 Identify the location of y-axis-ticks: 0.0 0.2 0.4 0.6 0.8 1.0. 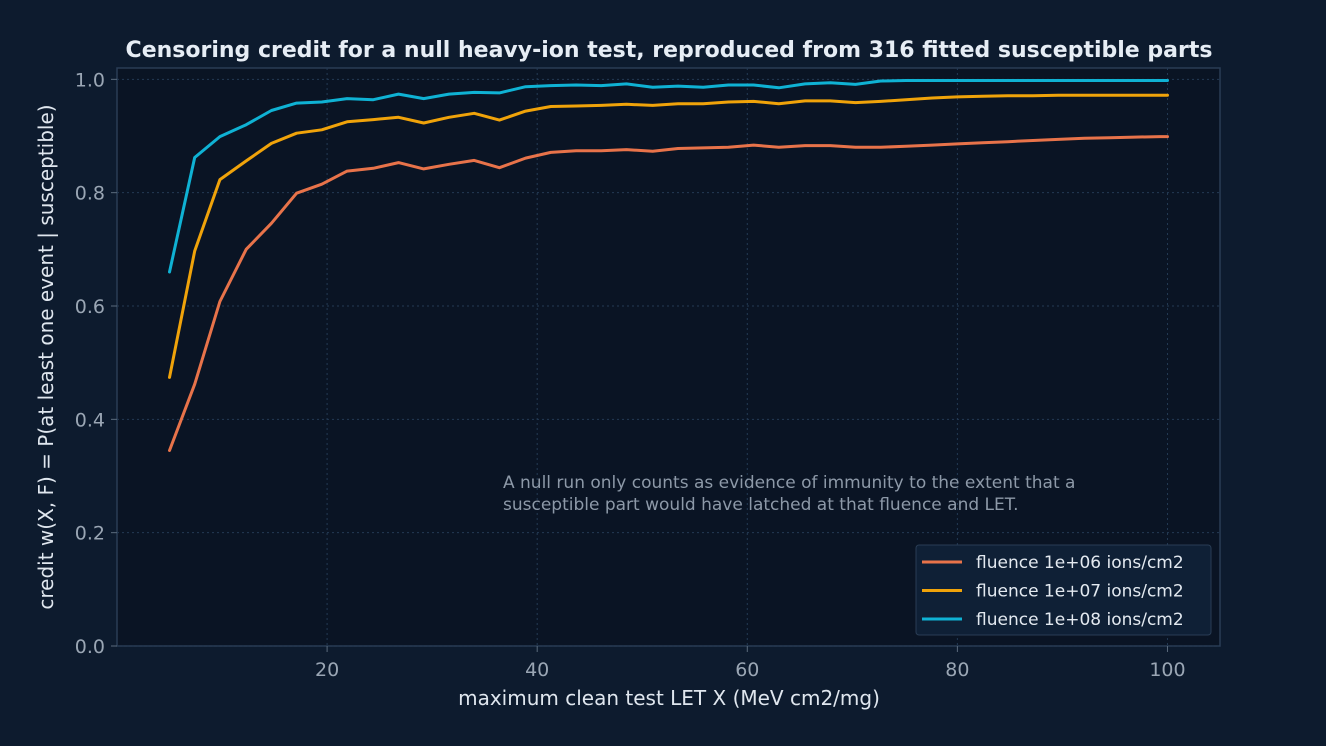
(96, 363).